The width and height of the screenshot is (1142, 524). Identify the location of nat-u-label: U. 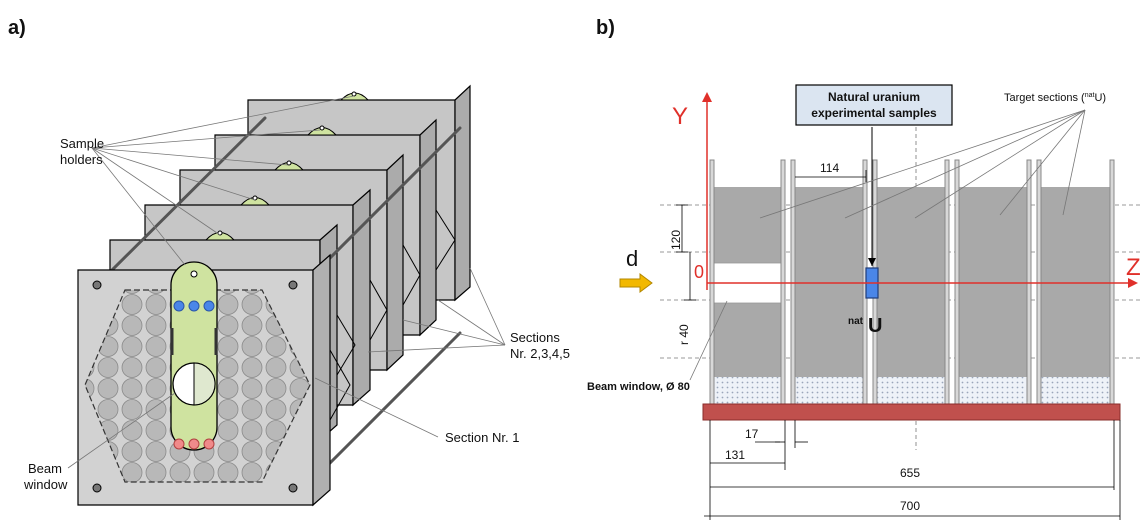
(875, 326).